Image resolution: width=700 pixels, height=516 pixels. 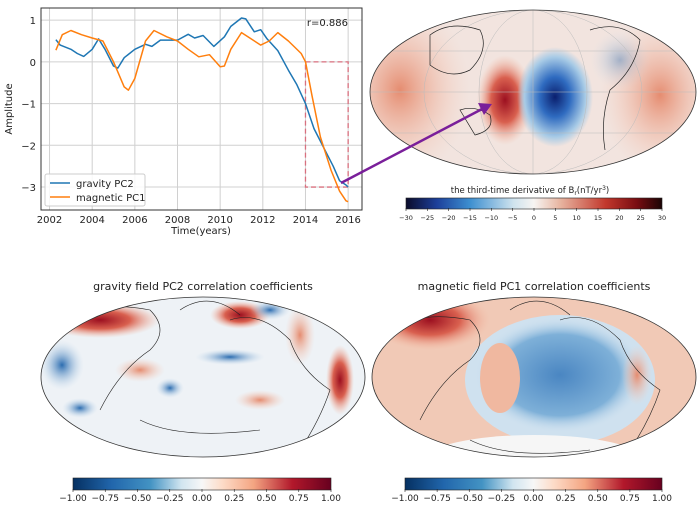 What do you see at coordinates (534, 218) in the screenshot?
I see `colorbar-tick-label: 0` at bounding box center [534, 218].